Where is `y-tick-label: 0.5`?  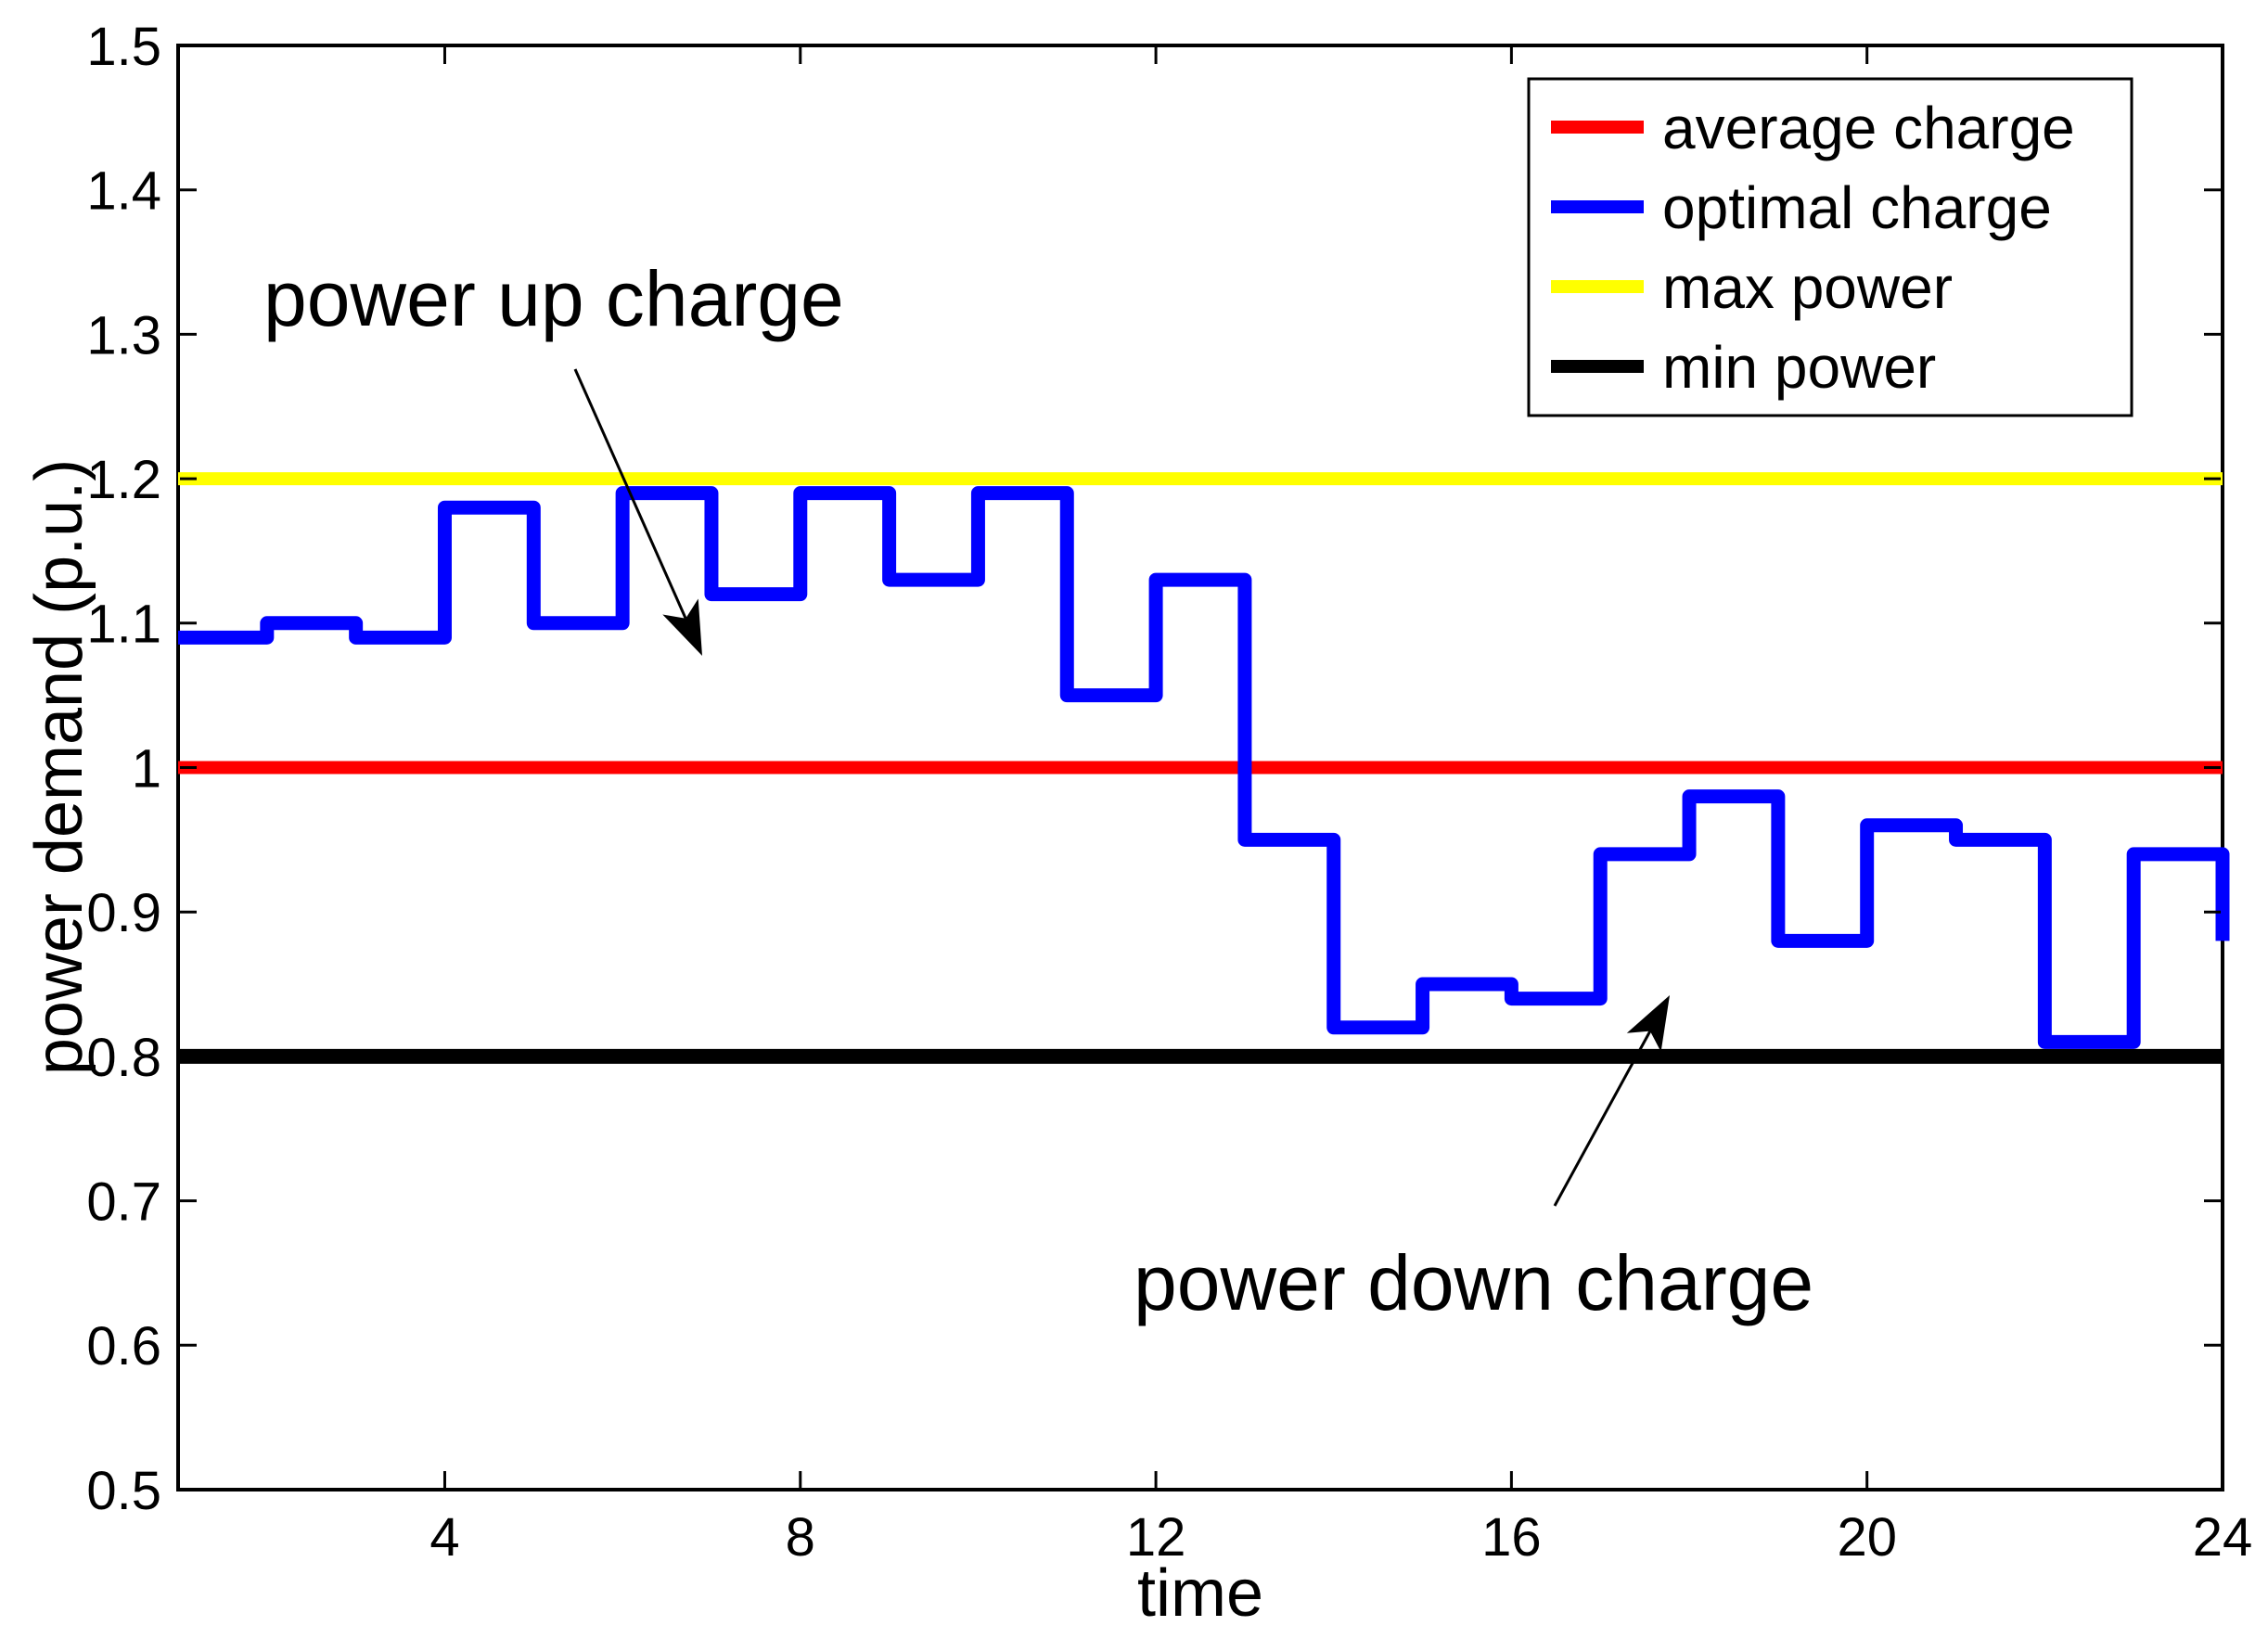
y-tick-label: 0.5 is located at coordinates (123, 1491).